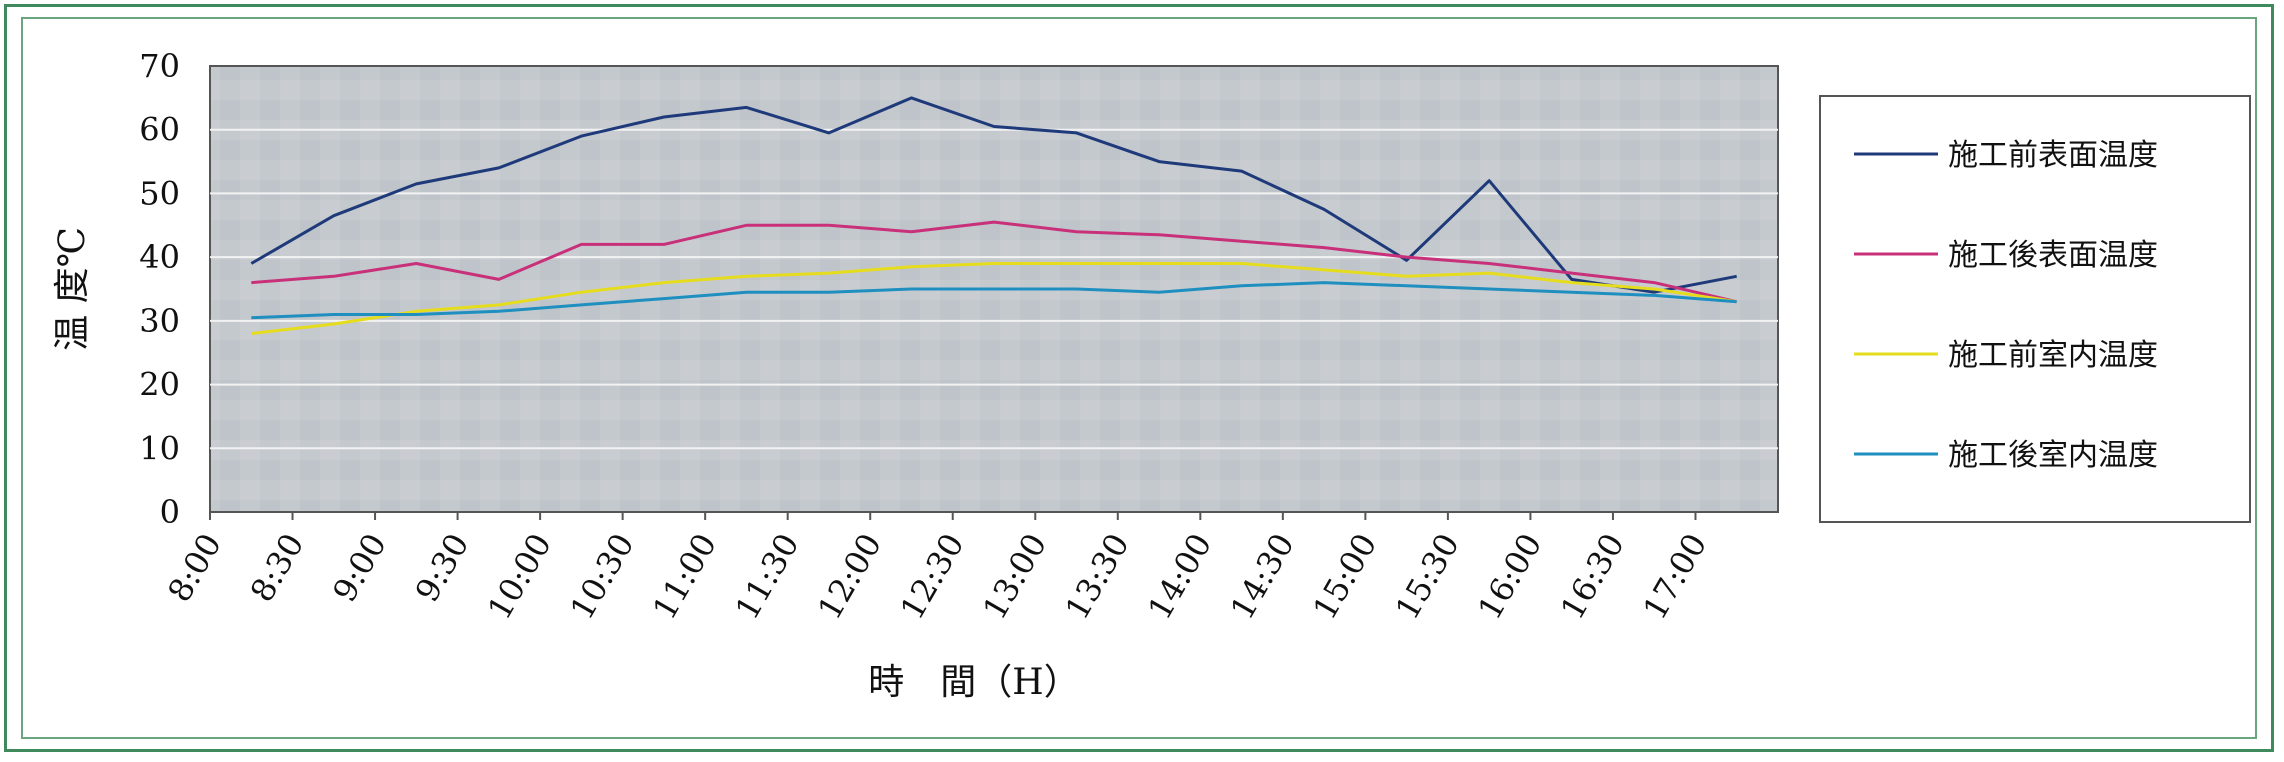  Describe the element at coordinates (72, 289) in the screenshot. I see `y-axis-title: 温 度℃` at that location.